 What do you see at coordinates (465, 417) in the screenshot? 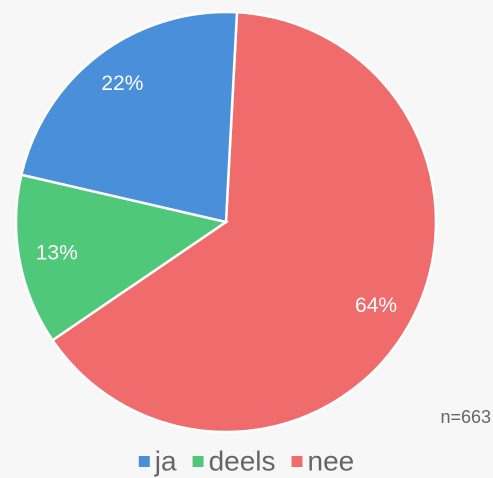
I see `annotation: n=663` at bounding box center [465, 417].